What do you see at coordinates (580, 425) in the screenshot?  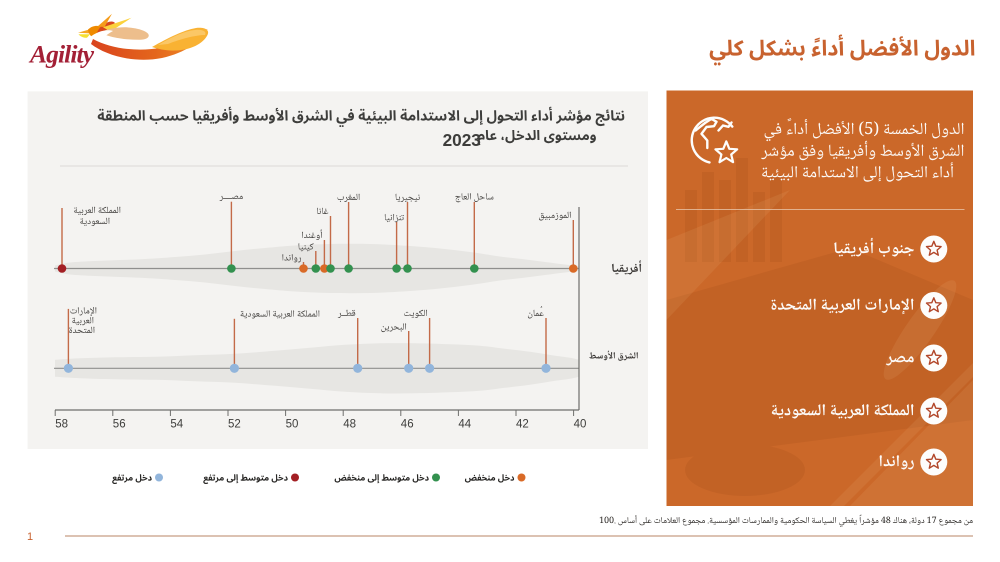 I see `svg-text: 40` at bounding box center [580, 425].